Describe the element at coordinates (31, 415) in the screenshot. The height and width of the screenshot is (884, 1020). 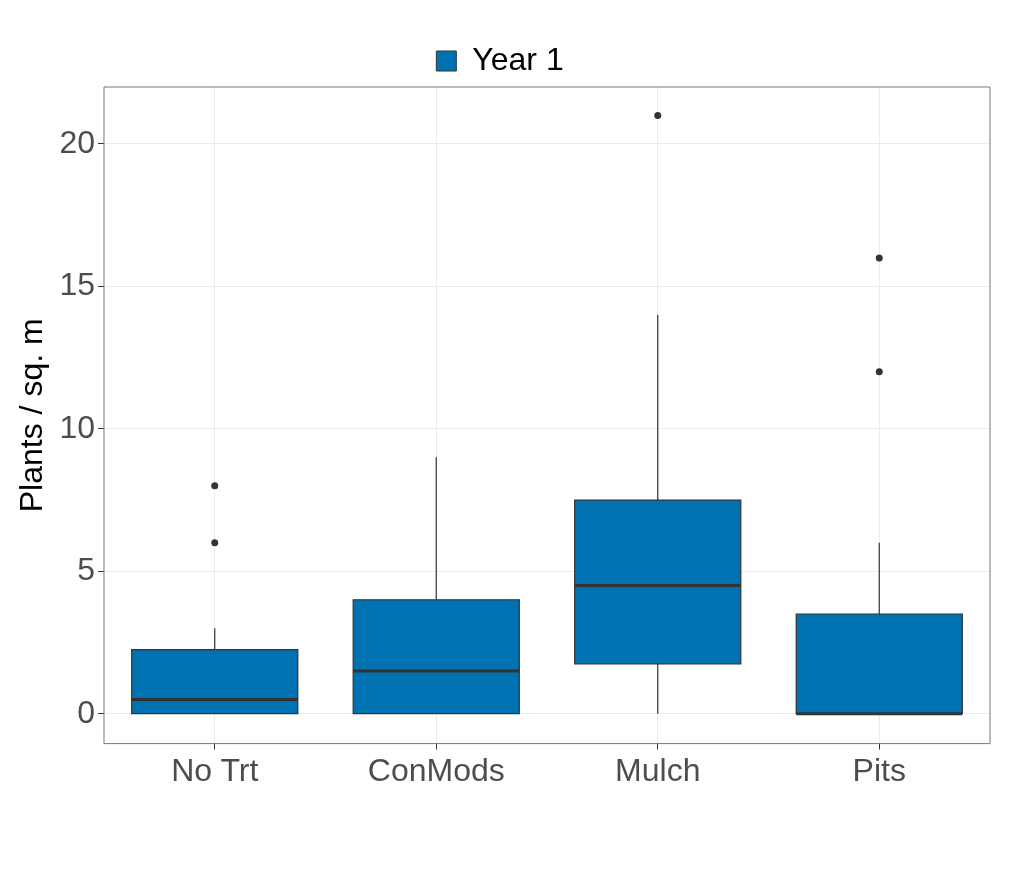
I see `y-axis-title: Plants / sq. m` at that location.